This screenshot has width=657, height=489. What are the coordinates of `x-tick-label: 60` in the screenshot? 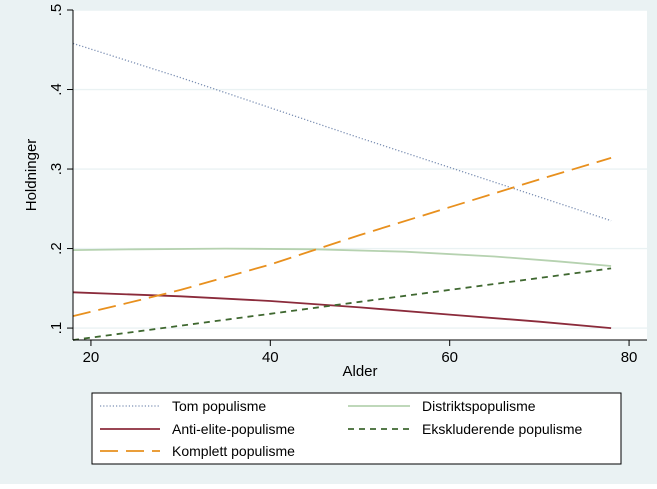 It's located at (449, 357).